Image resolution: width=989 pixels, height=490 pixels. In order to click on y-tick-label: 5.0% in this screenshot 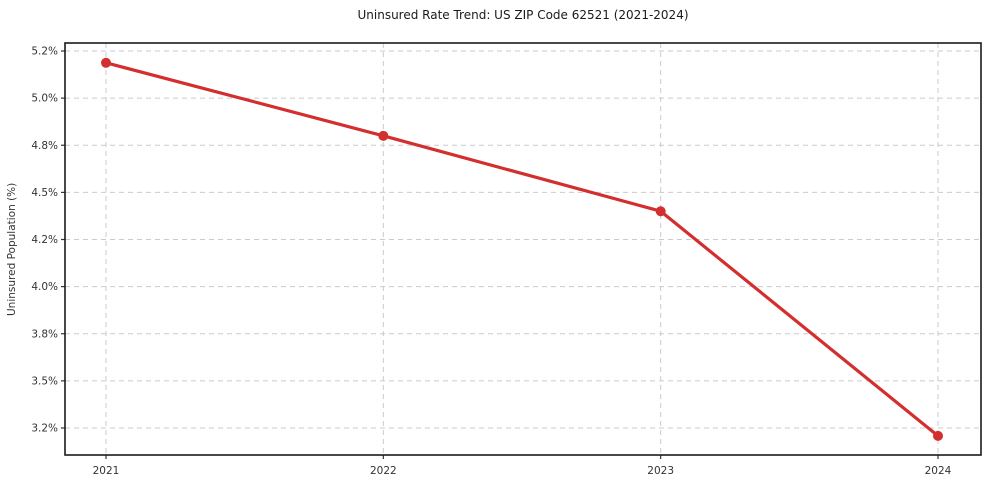, I will do `click(44, 99)`.